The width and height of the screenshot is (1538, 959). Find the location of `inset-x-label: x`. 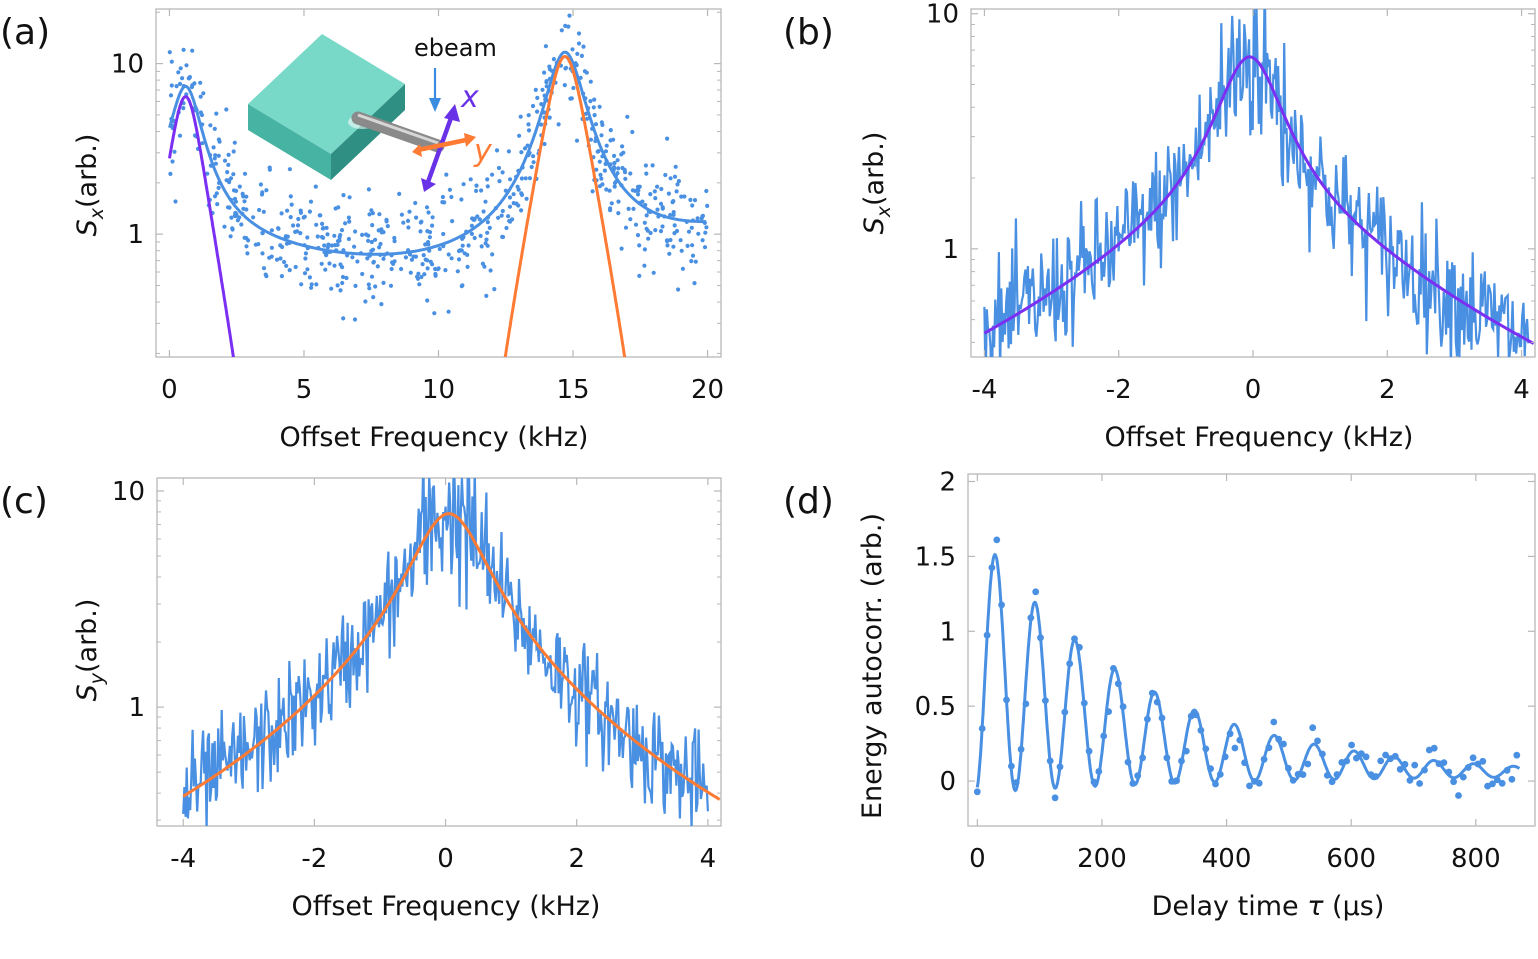

inset-x-label: x is located at coordinates (469, 97).